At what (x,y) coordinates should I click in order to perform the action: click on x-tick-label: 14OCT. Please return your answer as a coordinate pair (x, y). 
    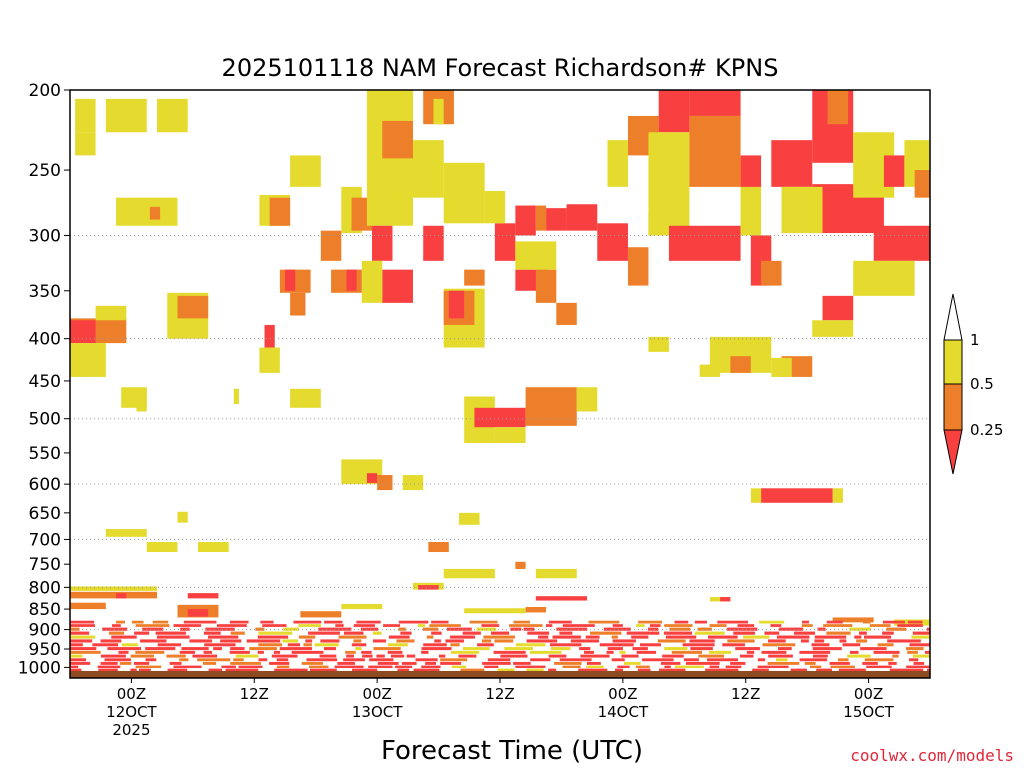
    Looking at the image, I should click on (623, 712).